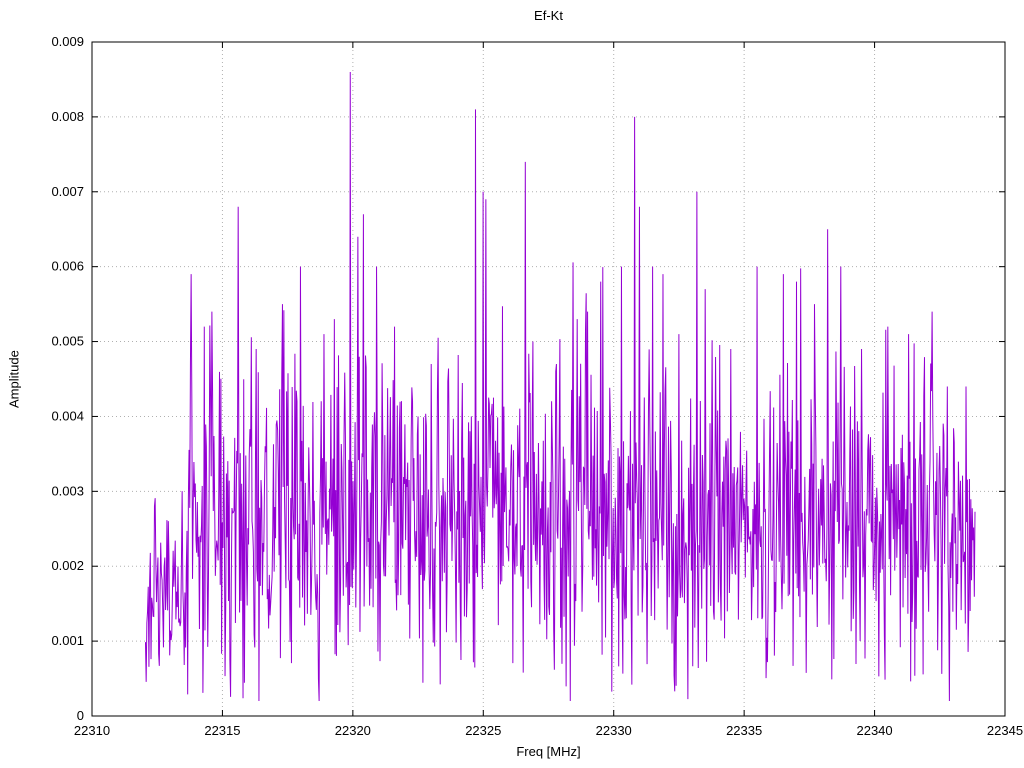 Image resolution: width=1024 pixels, height=768 pixels. What do you see at coordinates (92, 730) in the screenshot?
I see `x-tick-label: 22310` at bounding box center [92, 730].